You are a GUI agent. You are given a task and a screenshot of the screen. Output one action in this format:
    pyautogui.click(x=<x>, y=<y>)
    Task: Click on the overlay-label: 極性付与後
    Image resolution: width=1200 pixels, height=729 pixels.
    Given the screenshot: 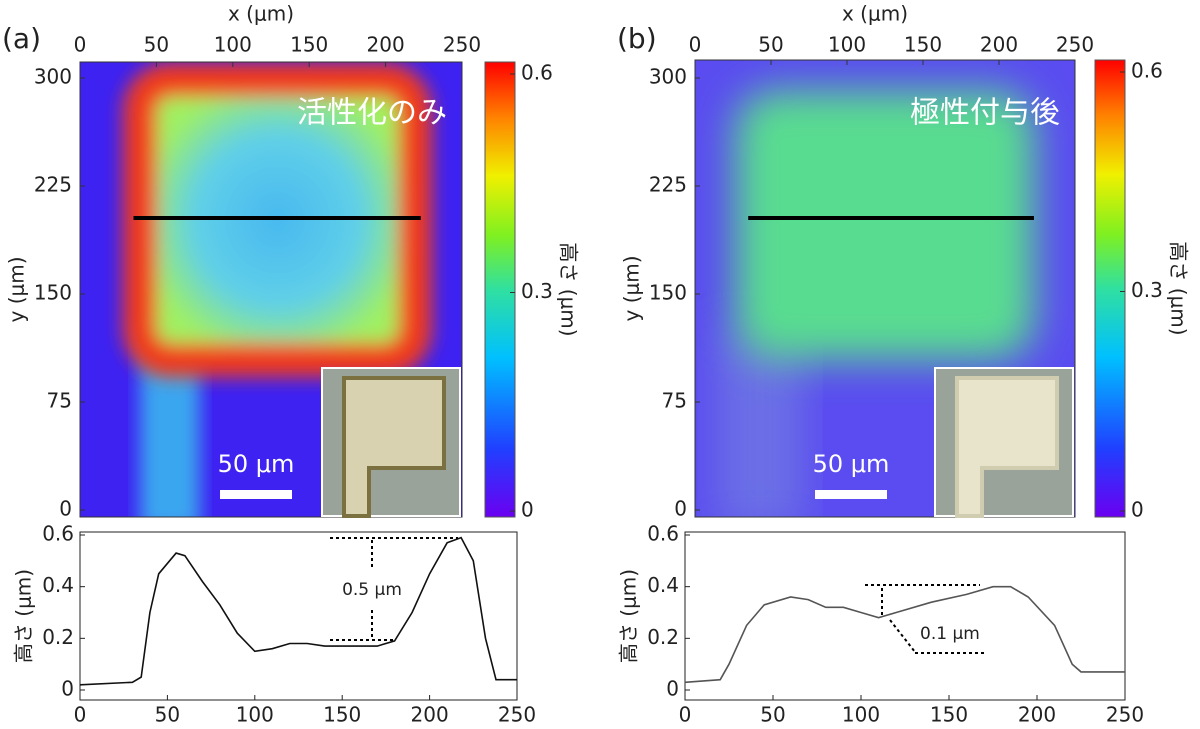 What is the action you would take?
    pyautogui.click(x=985, y=113)
    